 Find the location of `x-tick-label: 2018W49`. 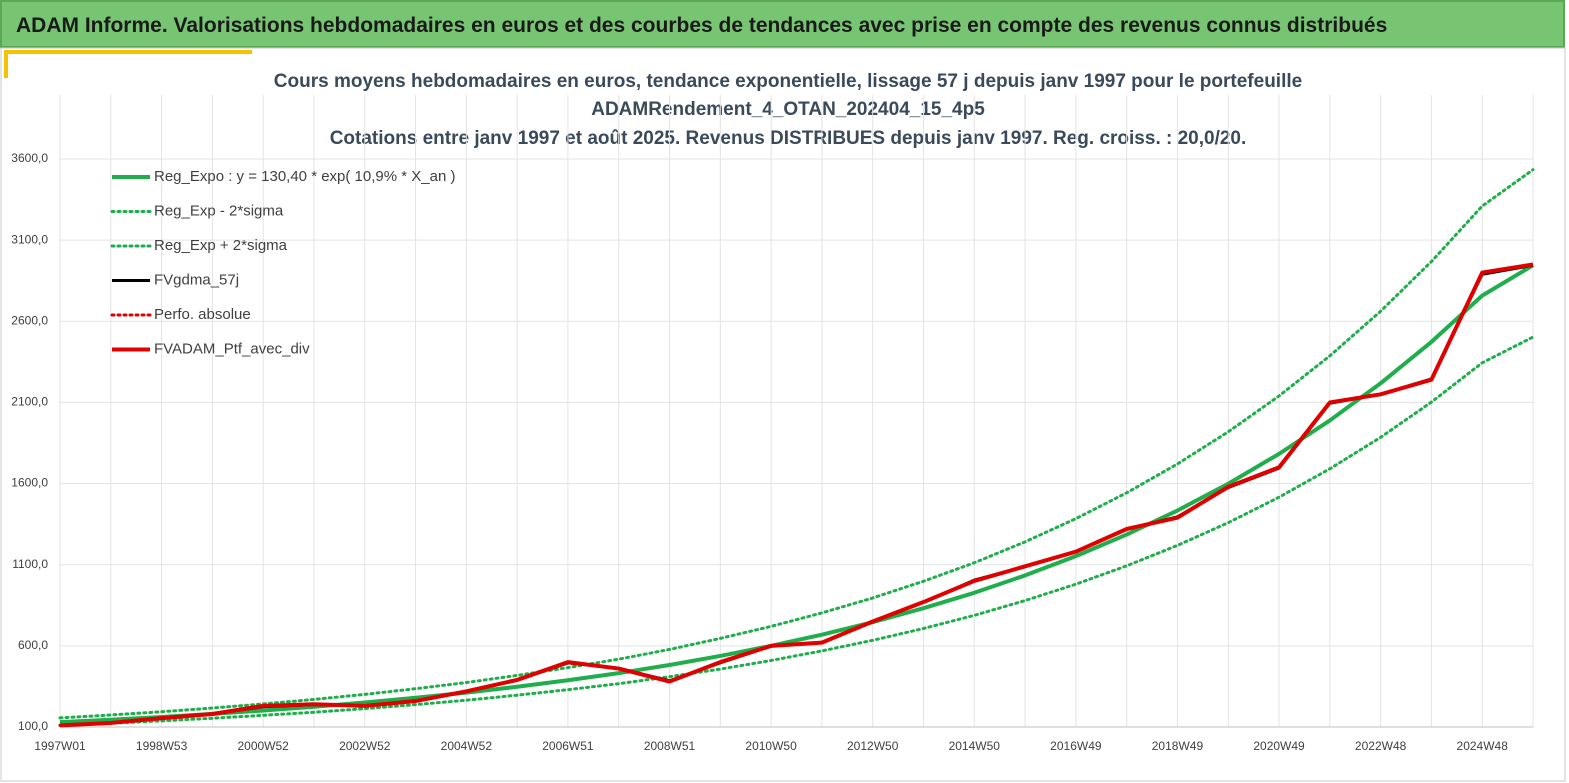

x-tick-label: 2018W49 is located at coordinates (1178, 746).